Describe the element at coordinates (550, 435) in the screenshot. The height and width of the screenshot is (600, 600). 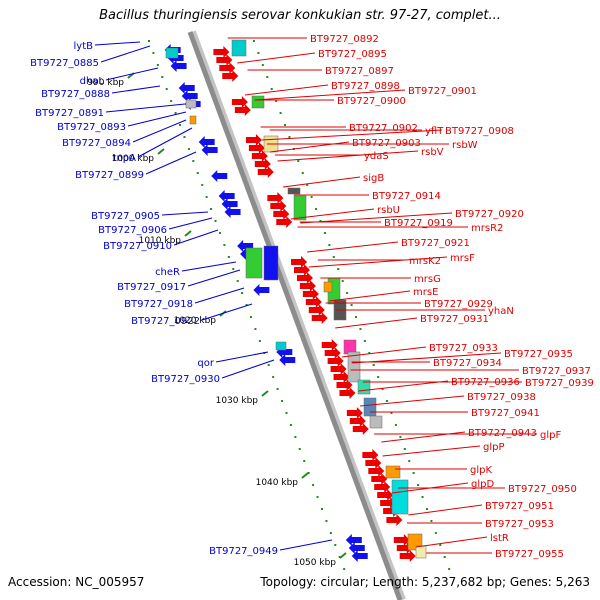
I see `reverse-gene-label: glpF` at that location.